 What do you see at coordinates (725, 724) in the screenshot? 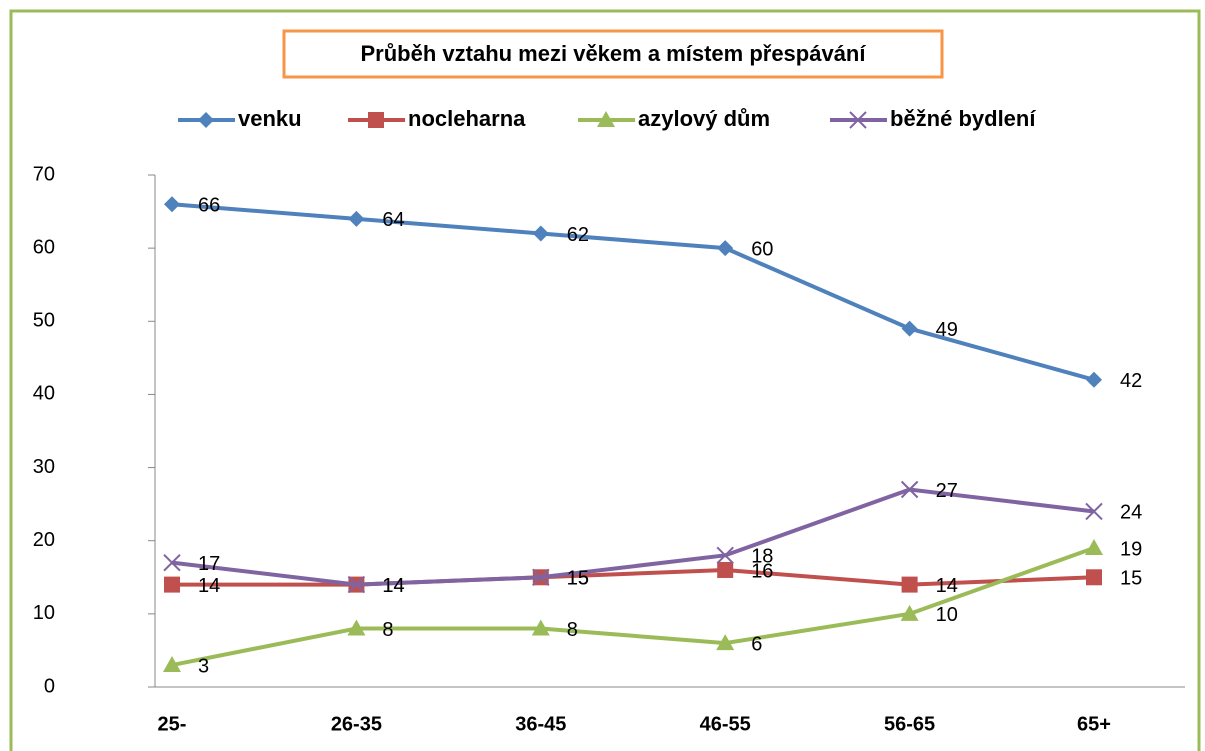
I see `x-tick-label: 46-55` at bounding box center [725, 724].